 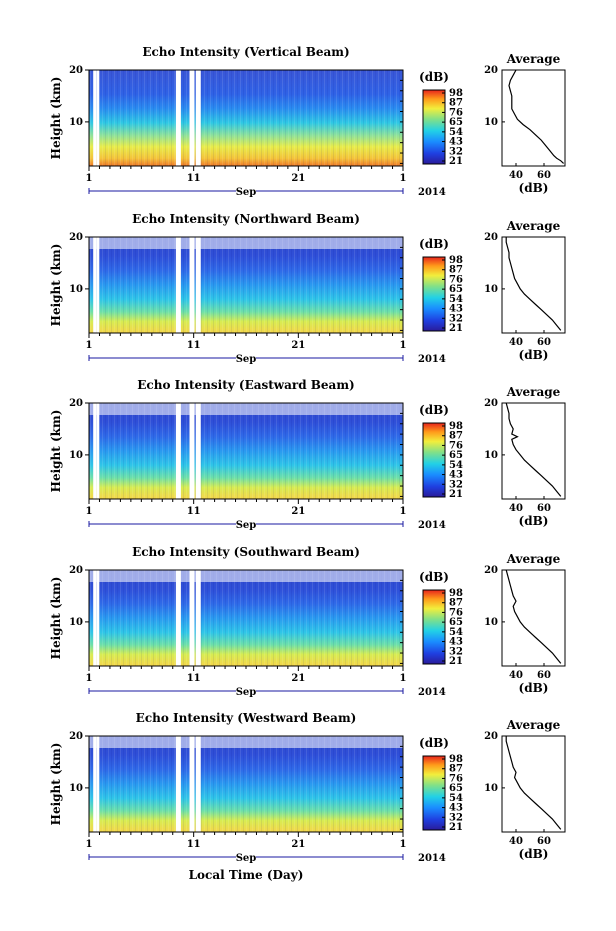 I want to click on panel-title: Echo Intensity (Westward Beam), so click(x=246, y=718).